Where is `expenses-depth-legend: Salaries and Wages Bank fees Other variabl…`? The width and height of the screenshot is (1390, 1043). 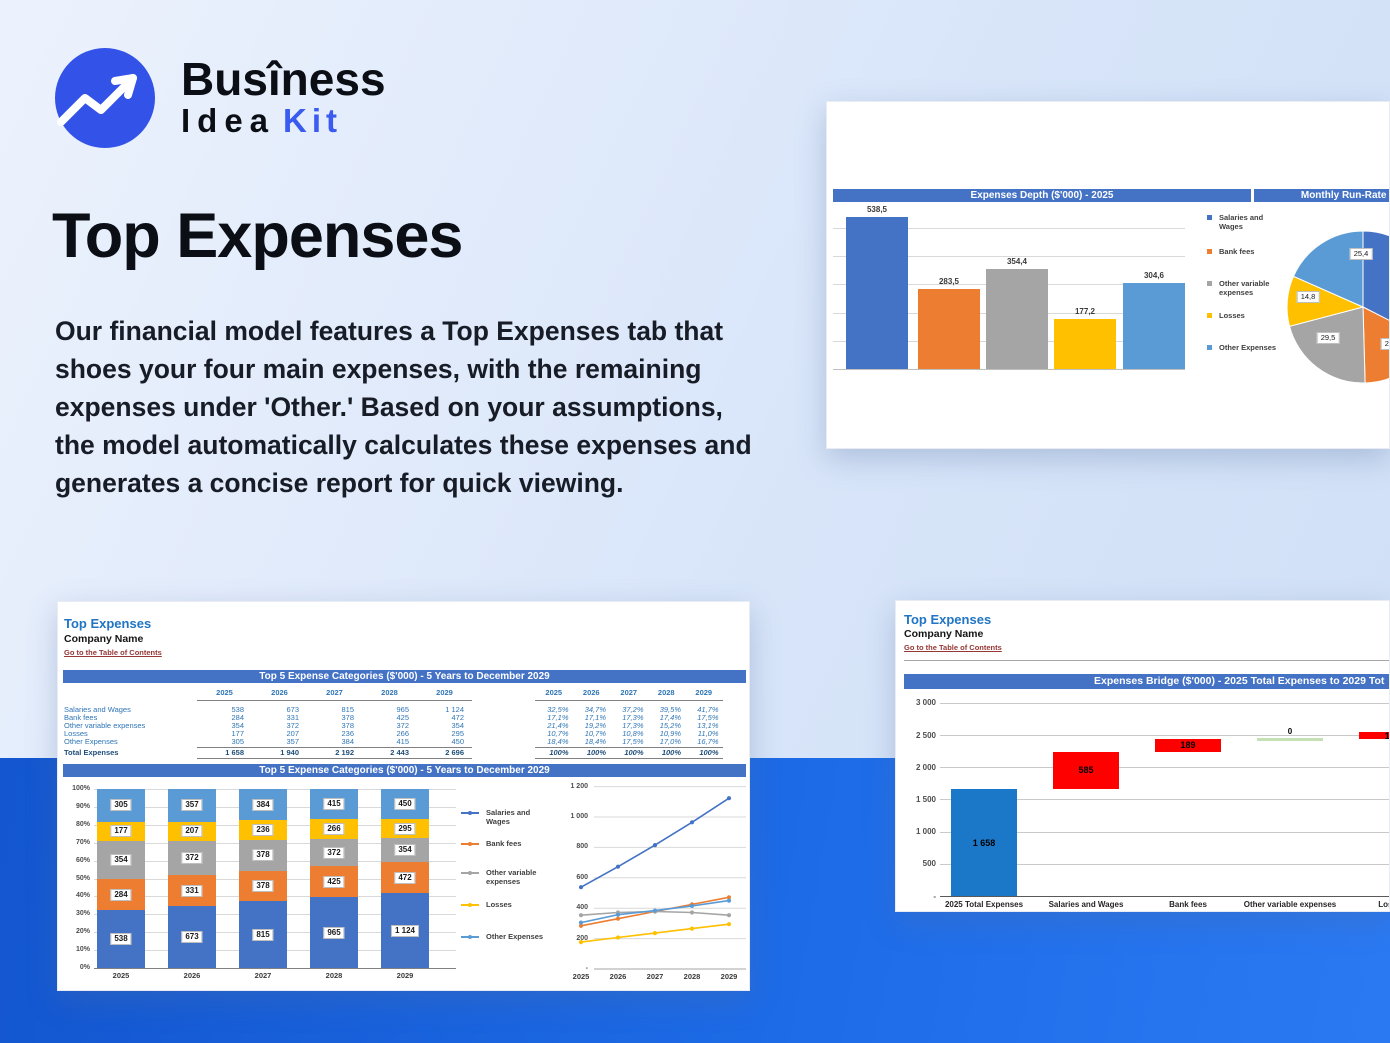 expenses-depth-legend: Salaries and Wages Bank fees Other variabl… is located at coordinates (1108, 275).